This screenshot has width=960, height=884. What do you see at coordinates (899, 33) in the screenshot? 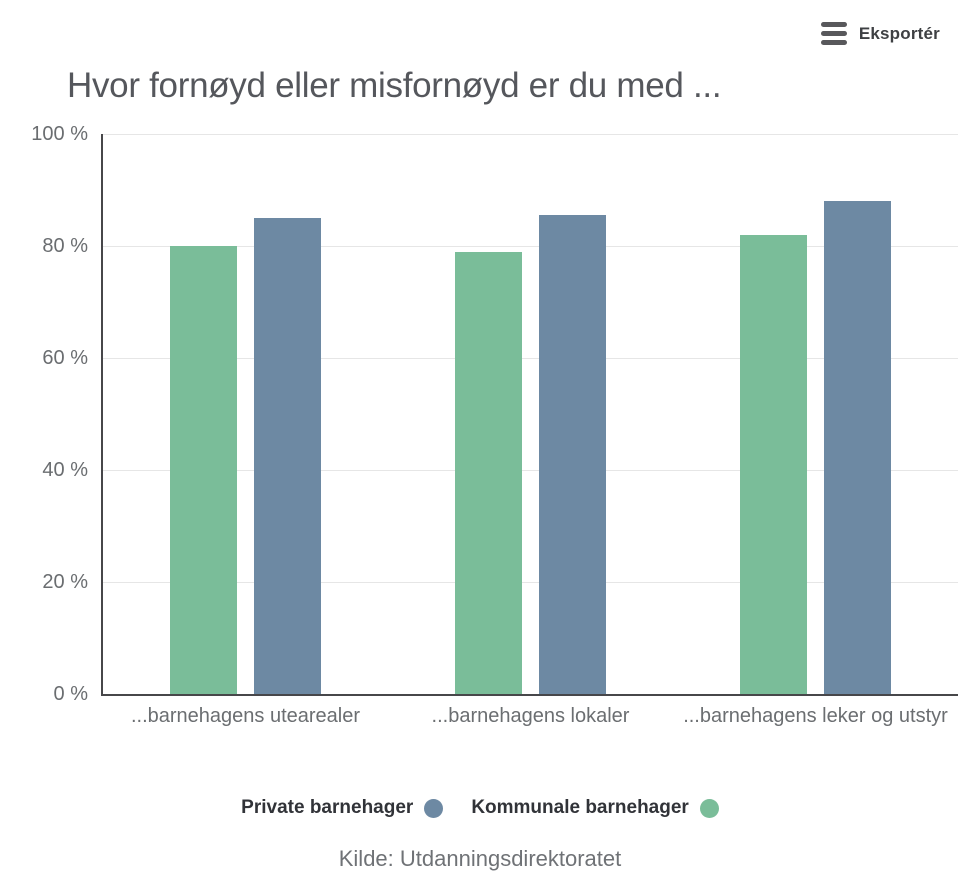
I see `export-button-label: Eksportér` at bounding box center [899, 33].